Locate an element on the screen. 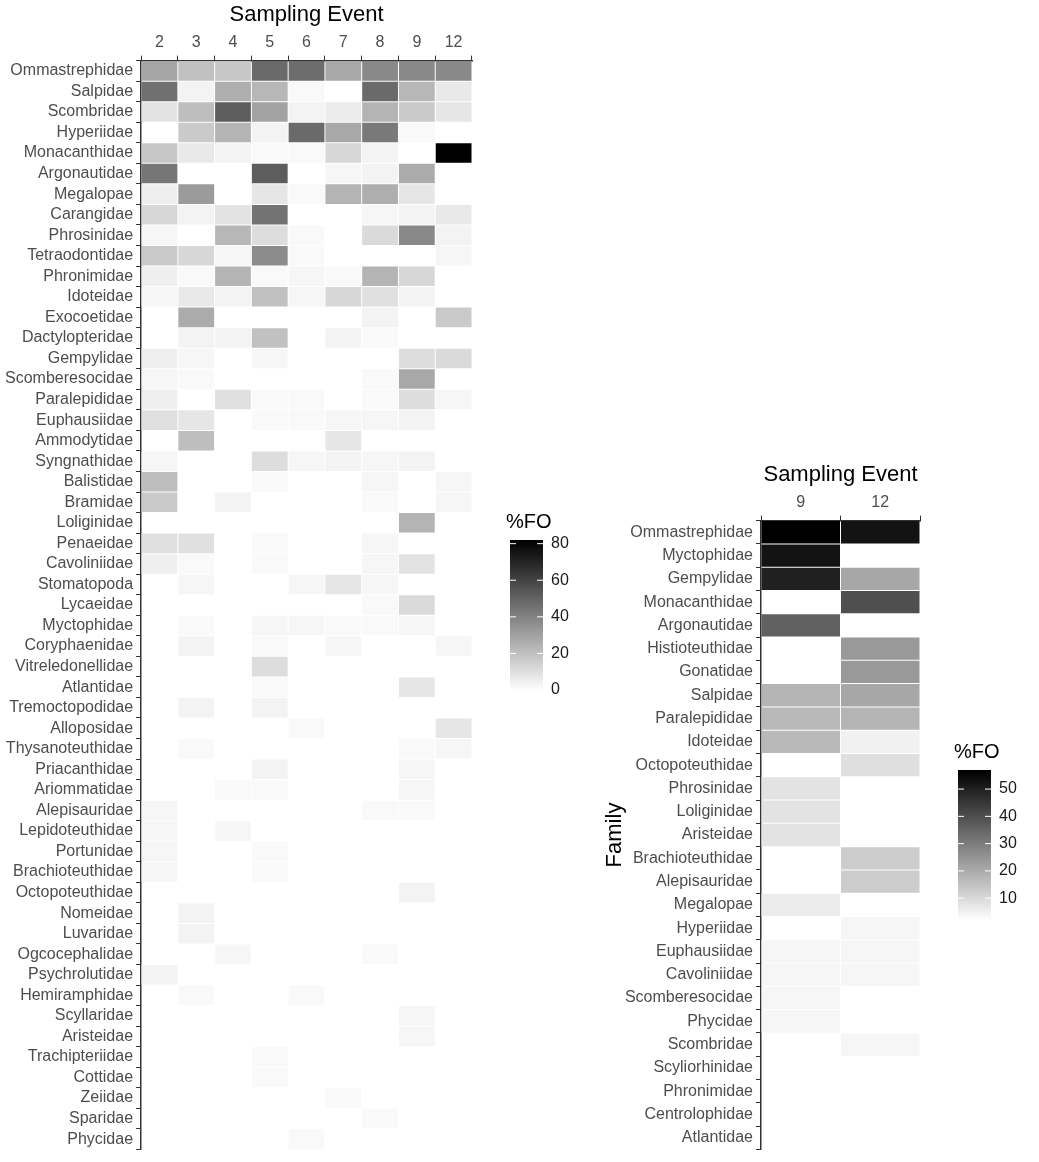  y-tick-label: Lepidoteuthidae is located at coordinates (76, 830).